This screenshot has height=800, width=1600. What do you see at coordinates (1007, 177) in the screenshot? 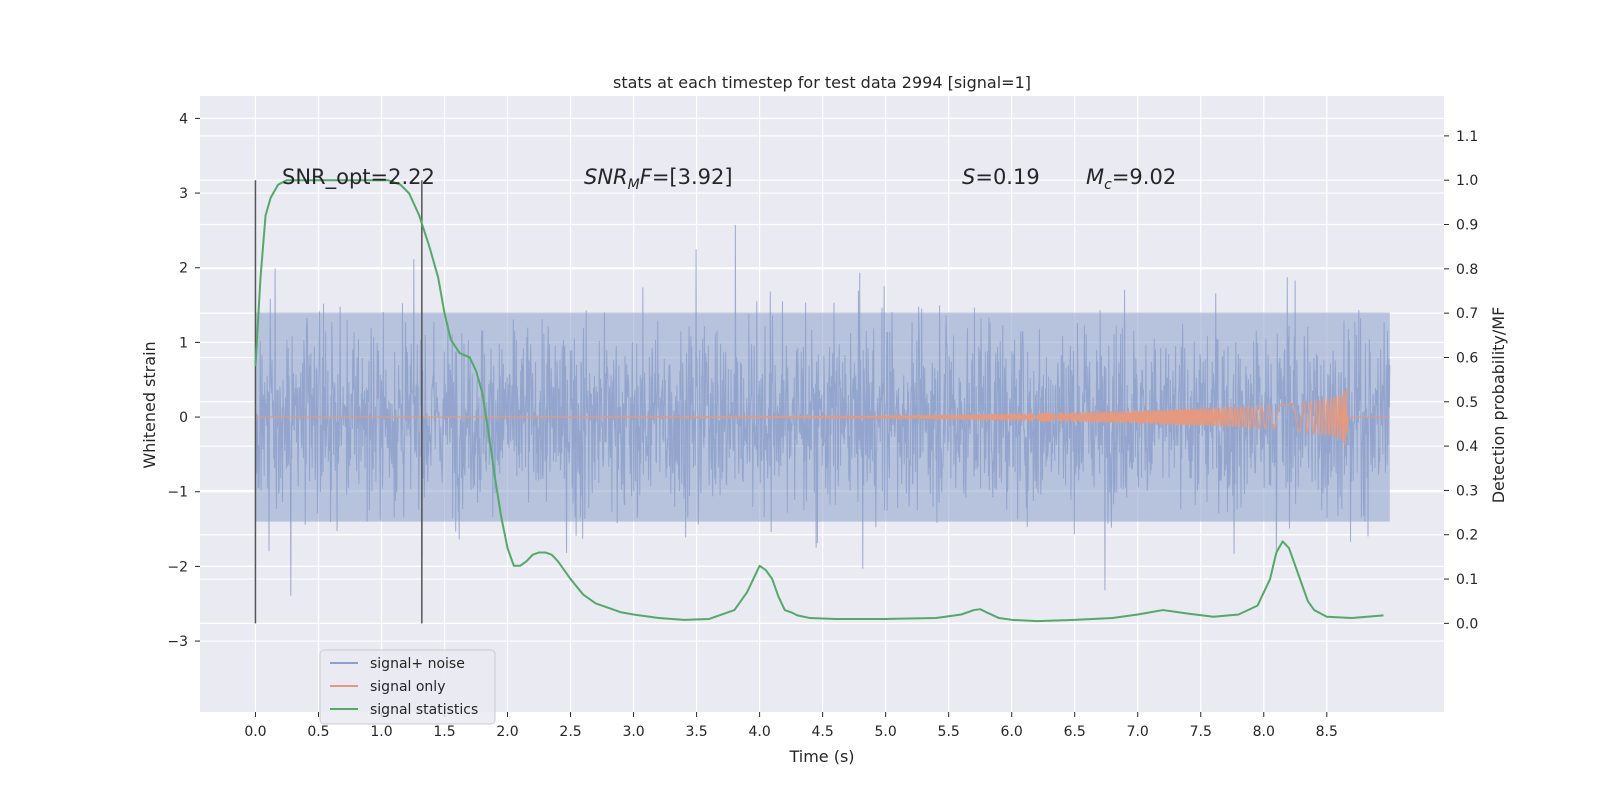
I see `annotation-s-value: =0.19` at bounding box center [1007, 177].